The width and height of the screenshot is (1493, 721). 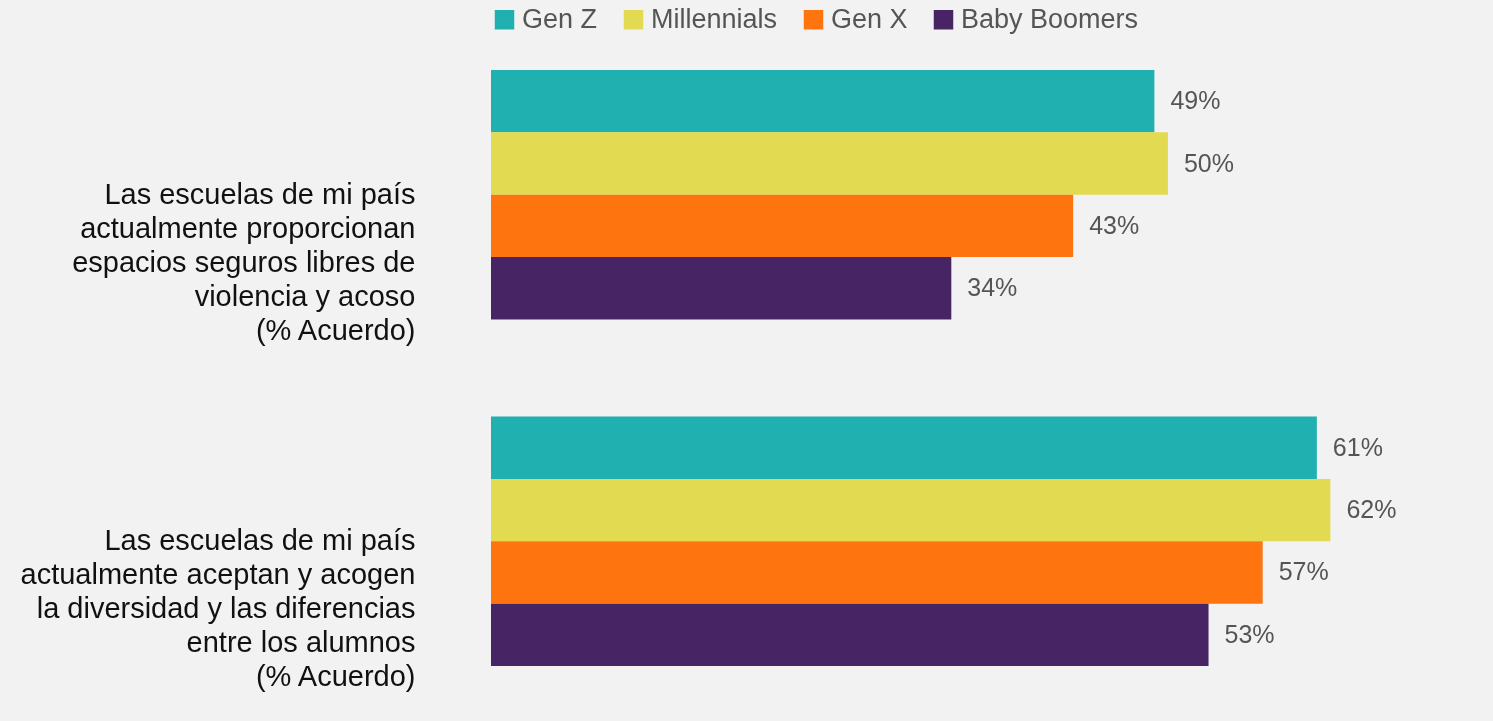 I want to click on legend-label: Gen X, so click(x=869, y=18).